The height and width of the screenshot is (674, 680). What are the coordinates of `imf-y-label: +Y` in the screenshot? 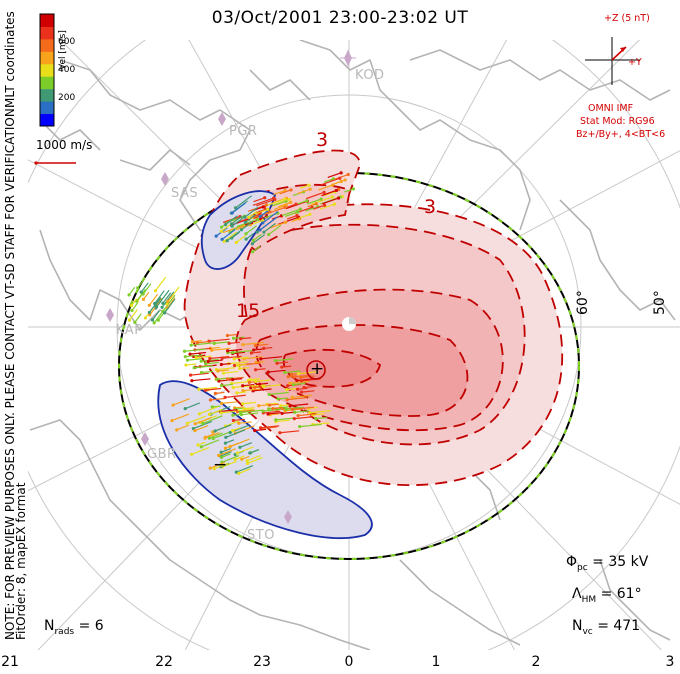 It's located at (635, 62).